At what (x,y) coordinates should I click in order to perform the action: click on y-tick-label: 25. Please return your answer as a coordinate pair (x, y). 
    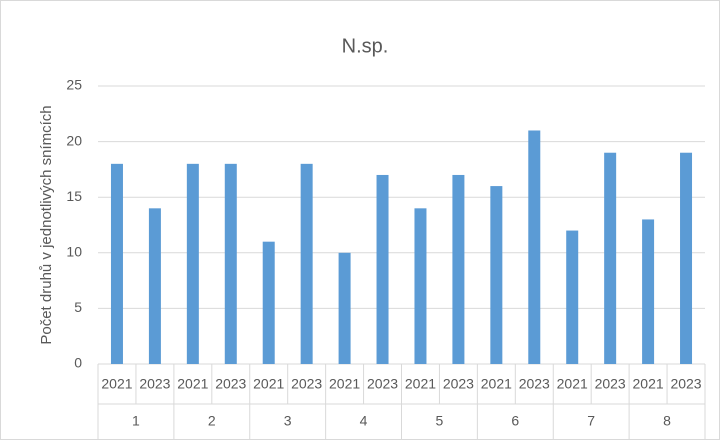
    Looking at the image, I should click on (74, 85).